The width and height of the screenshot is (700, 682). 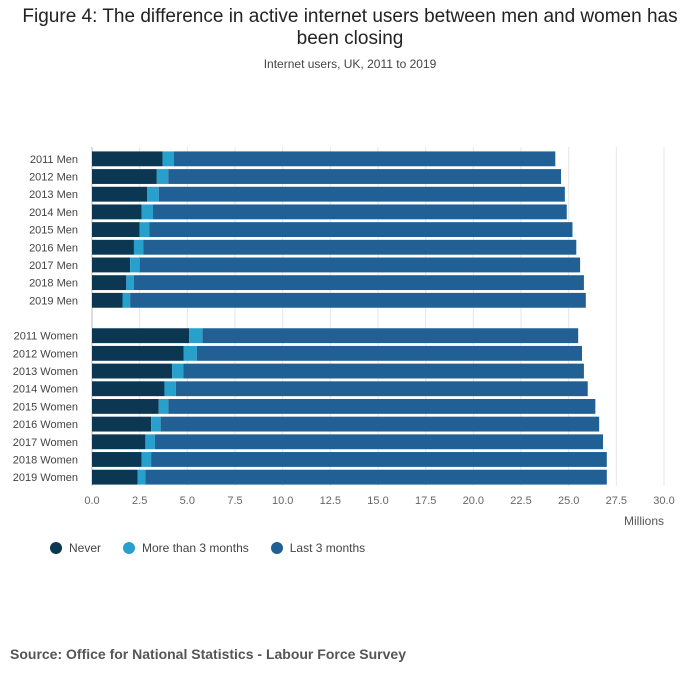 I want to click on x-tick-label: 25.0, so click(x=568, y=501).